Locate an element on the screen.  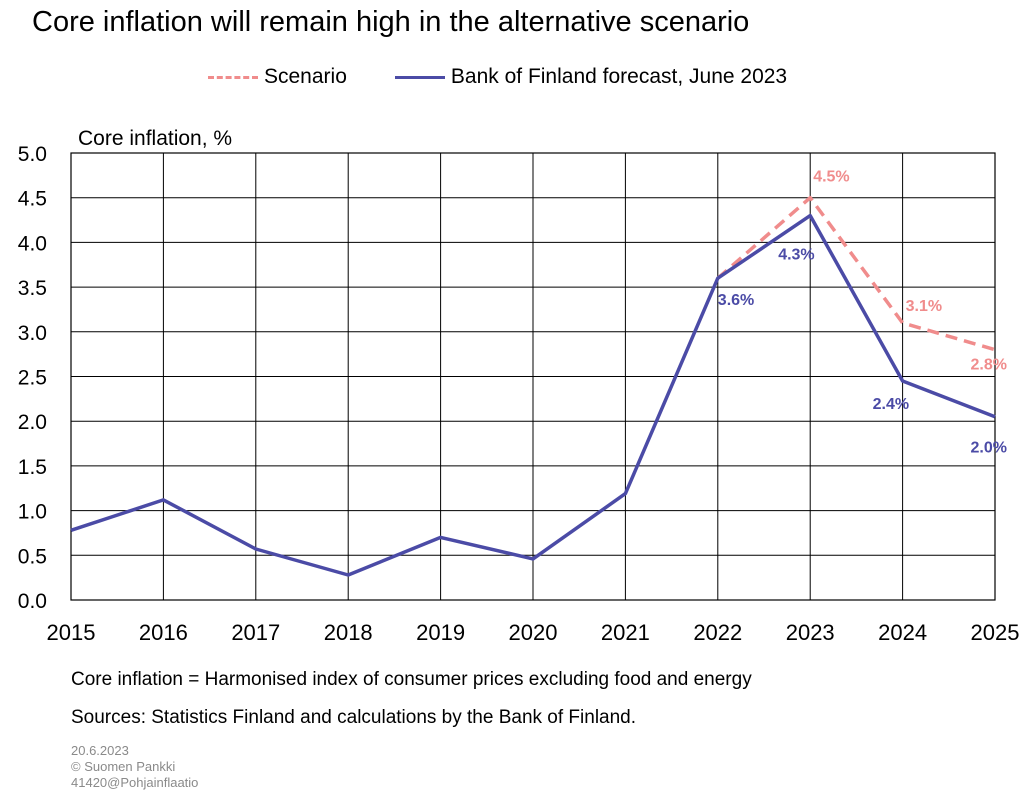
copyright-text: © Suomen Pankki is located at coordinates (123, 766).